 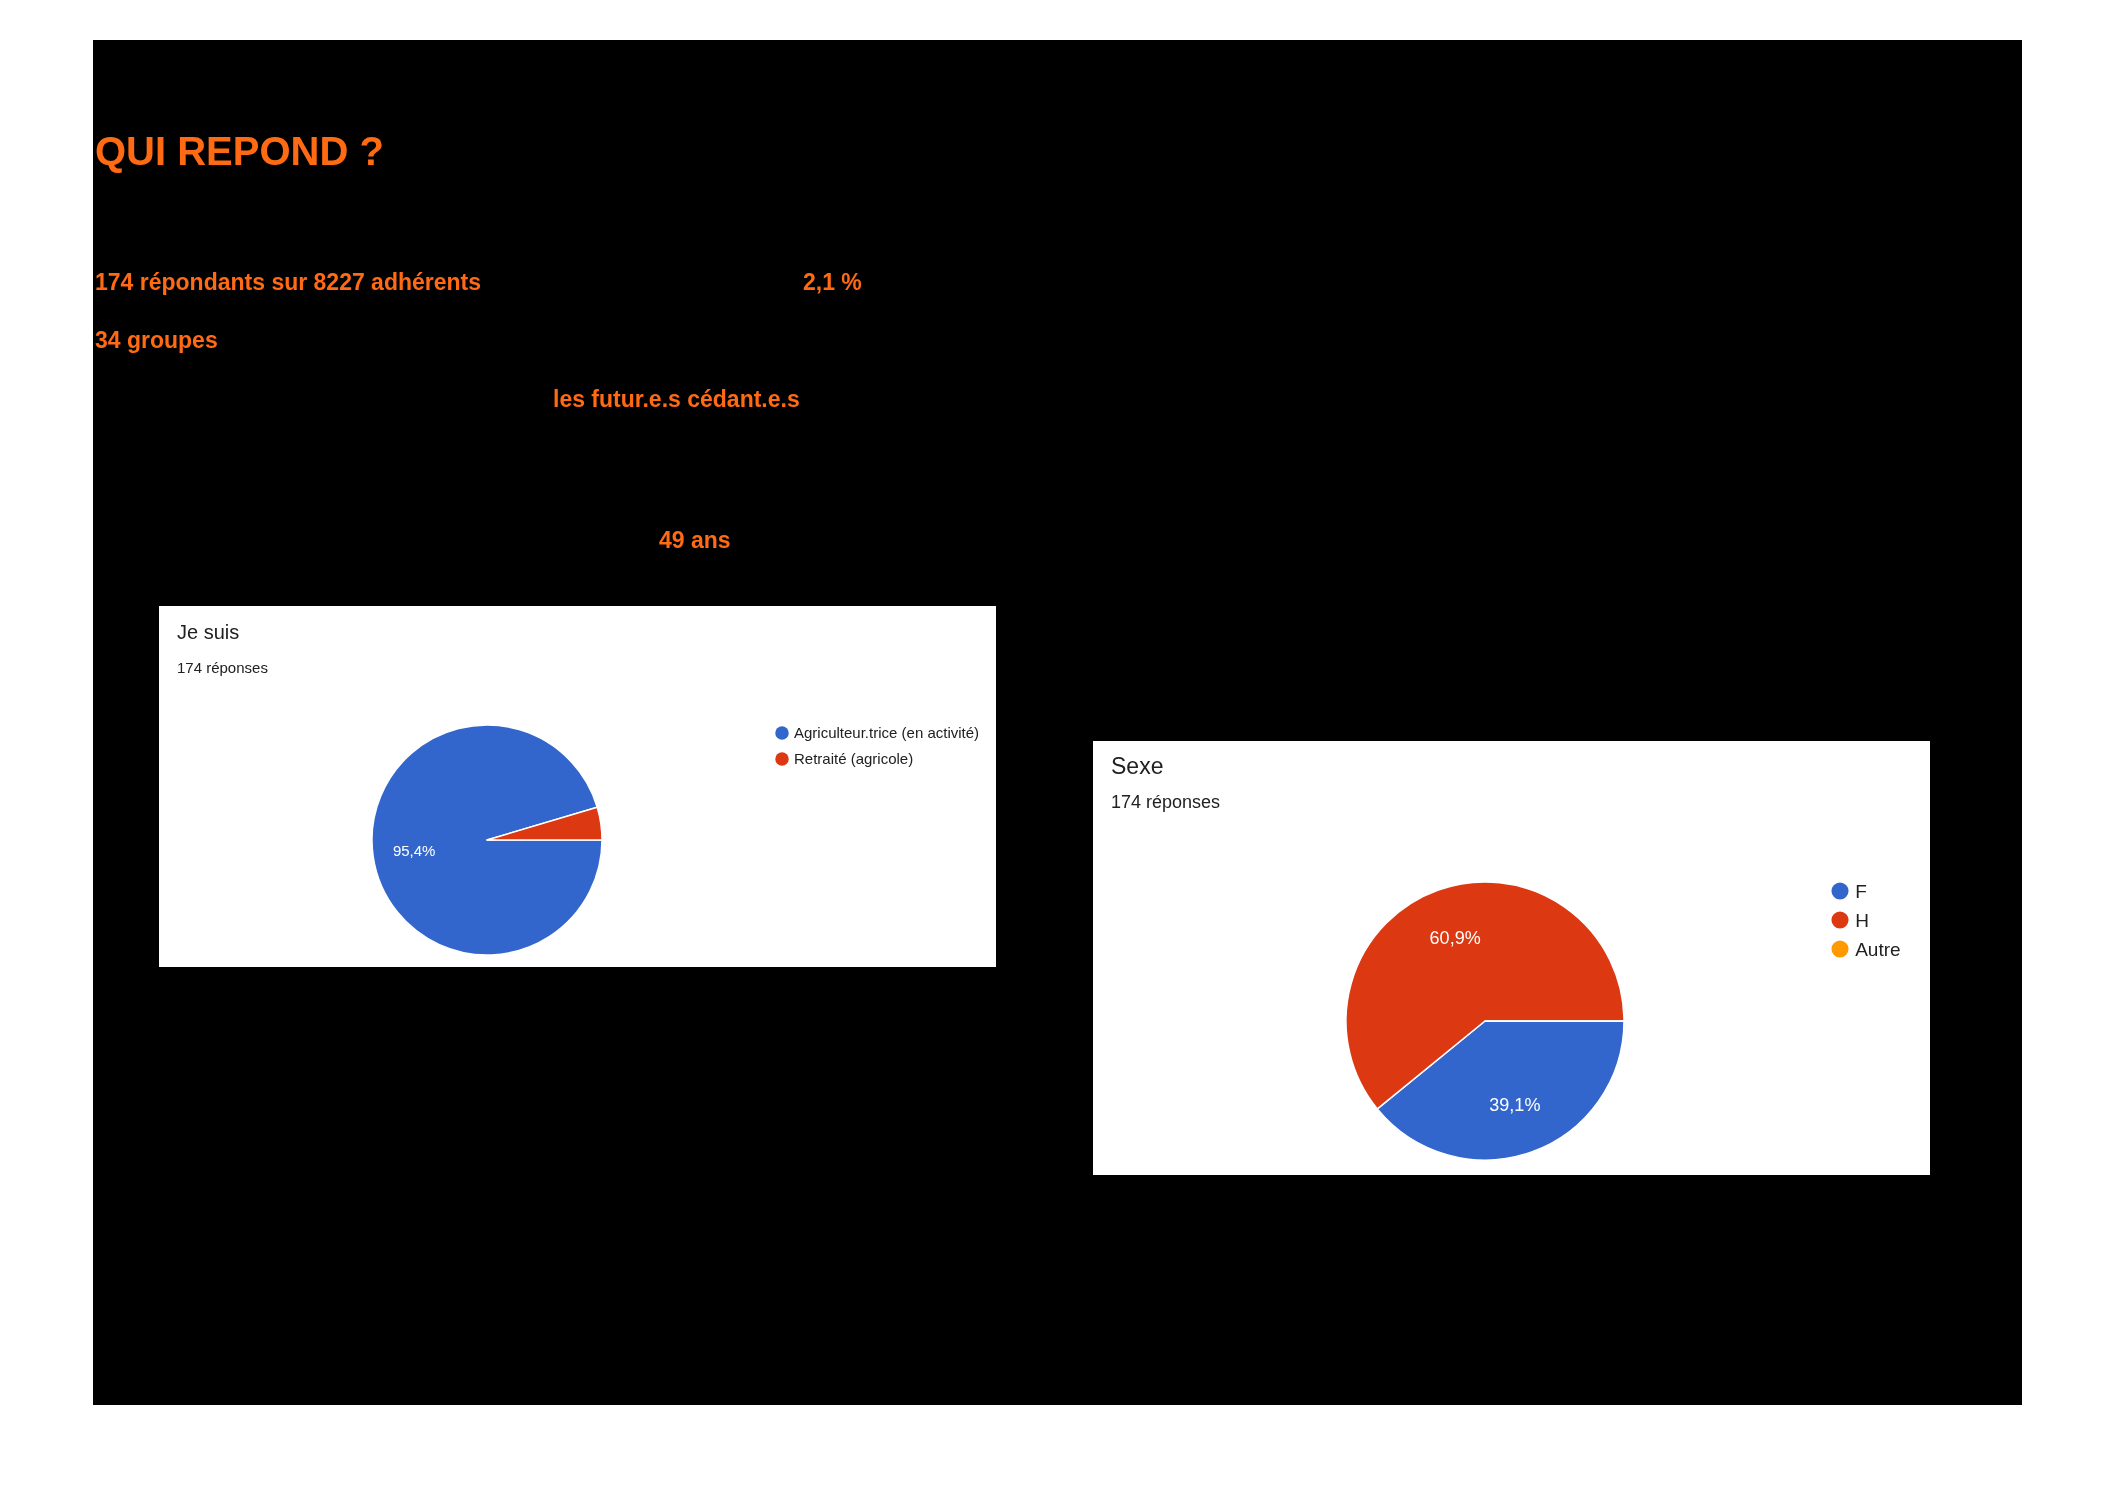 What do you see at coordinates (239, 151) in the screenshot?
I see `text: QUI REPOND ?` at bounding box center [239, 151].